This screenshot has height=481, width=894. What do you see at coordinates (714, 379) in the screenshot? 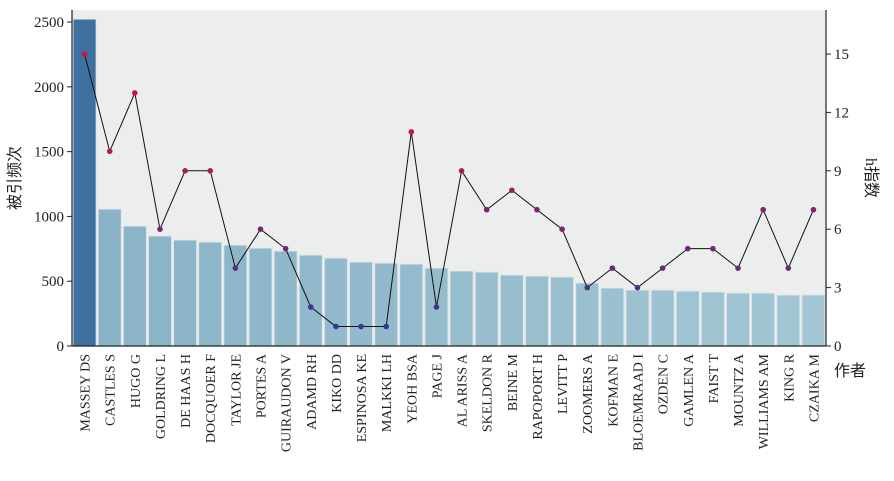
I see `x-tick-label: FAIST T` at bounding box center [714, 379].